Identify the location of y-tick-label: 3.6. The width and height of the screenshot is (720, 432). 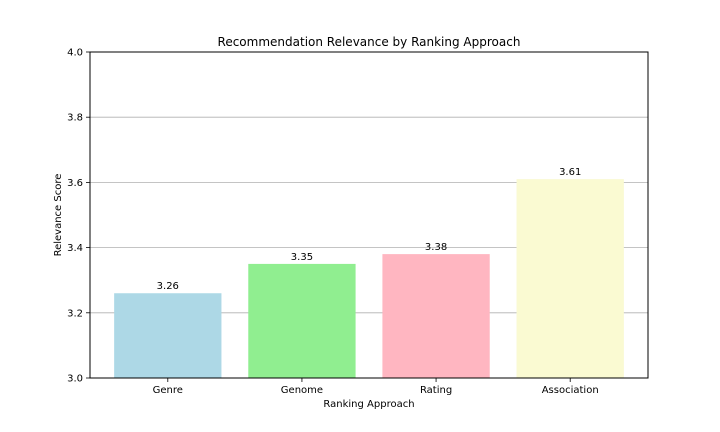
(75, 183).